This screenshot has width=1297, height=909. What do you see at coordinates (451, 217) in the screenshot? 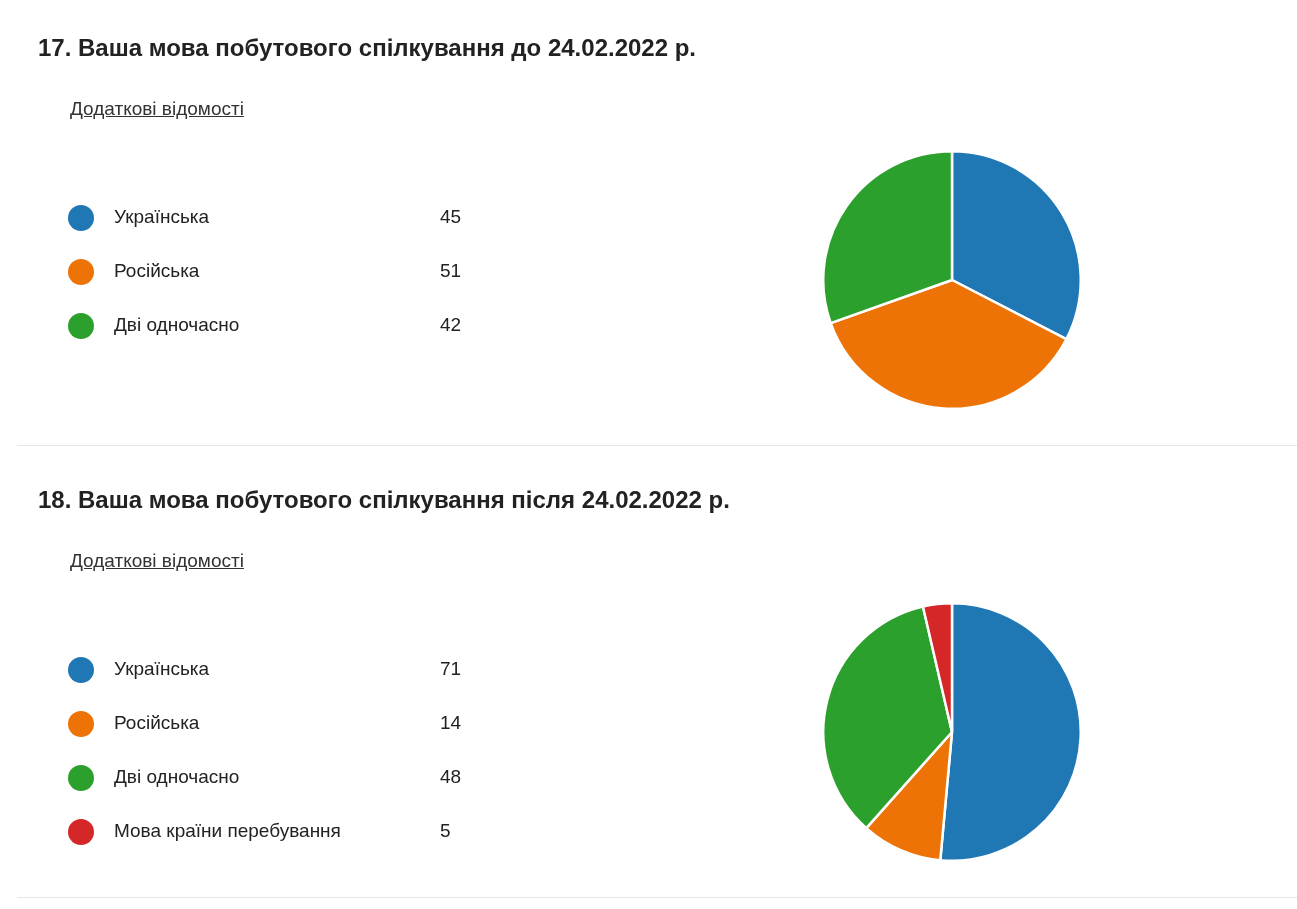
I see `data-label: 45` at bounding box center [451, 217].